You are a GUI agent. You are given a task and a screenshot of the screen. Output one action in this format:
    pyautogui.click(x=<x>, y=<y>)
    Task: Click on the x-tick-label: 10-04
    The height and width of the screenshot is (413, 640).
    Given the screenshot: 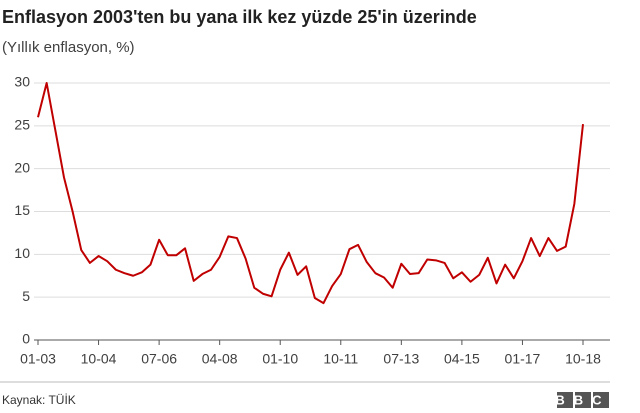 What is the action you would take?
    pyautogui.click(x=99, y=359)
    